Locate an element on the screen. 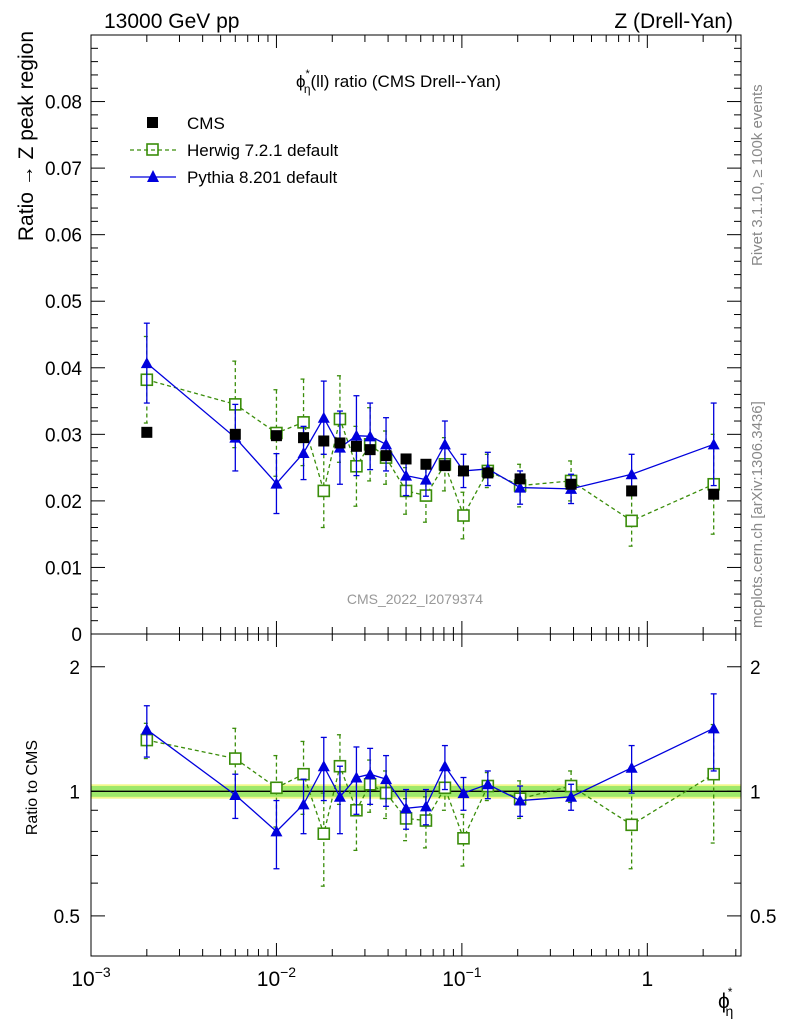  legend-label-herwig: Herwig 7.2.1 default is located at coordinates (262, 150).